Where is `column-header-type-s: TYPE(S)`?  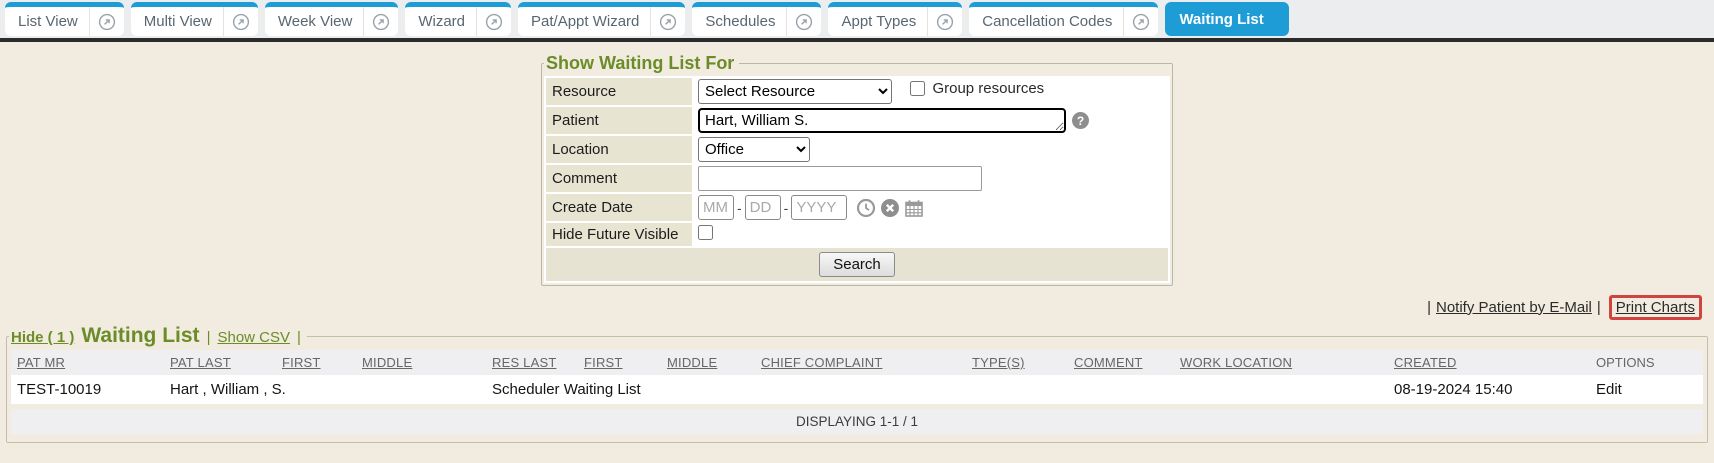
column-header-type-s: TYPE(S) is located at coordinates (1017, 362).